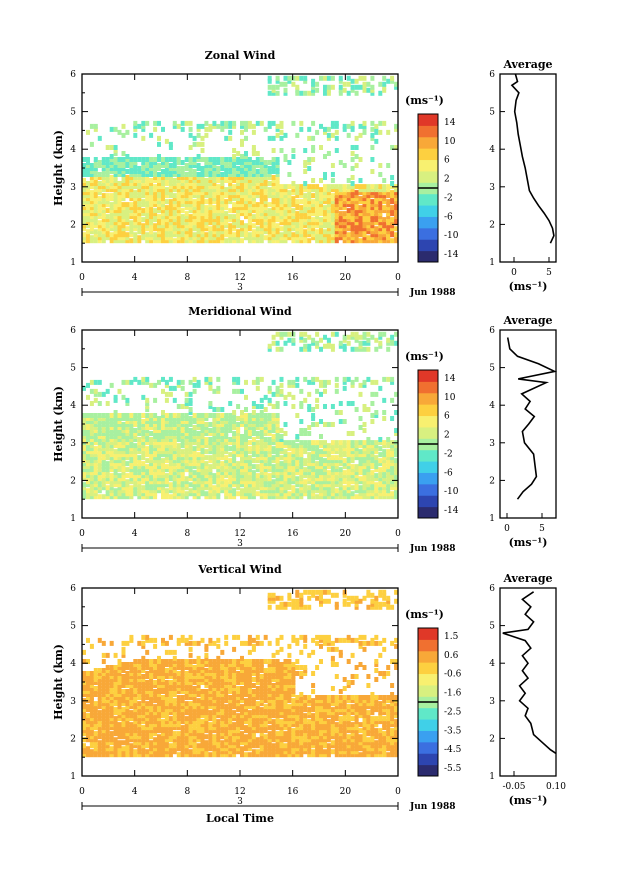  Describe the element at coordinates (492, 75) in the screenshot. I see `profile-y-tick-label: 6` at that location.